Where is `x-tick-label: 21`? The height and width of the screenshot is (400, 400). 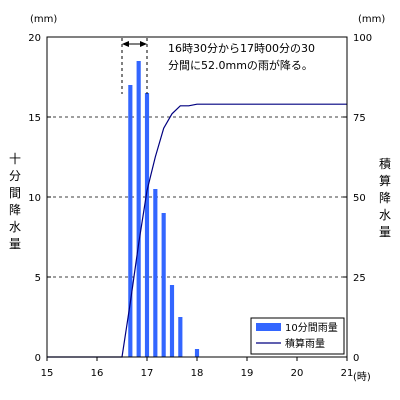 x-tick-label: 21 is located at coordinates (347, 373).